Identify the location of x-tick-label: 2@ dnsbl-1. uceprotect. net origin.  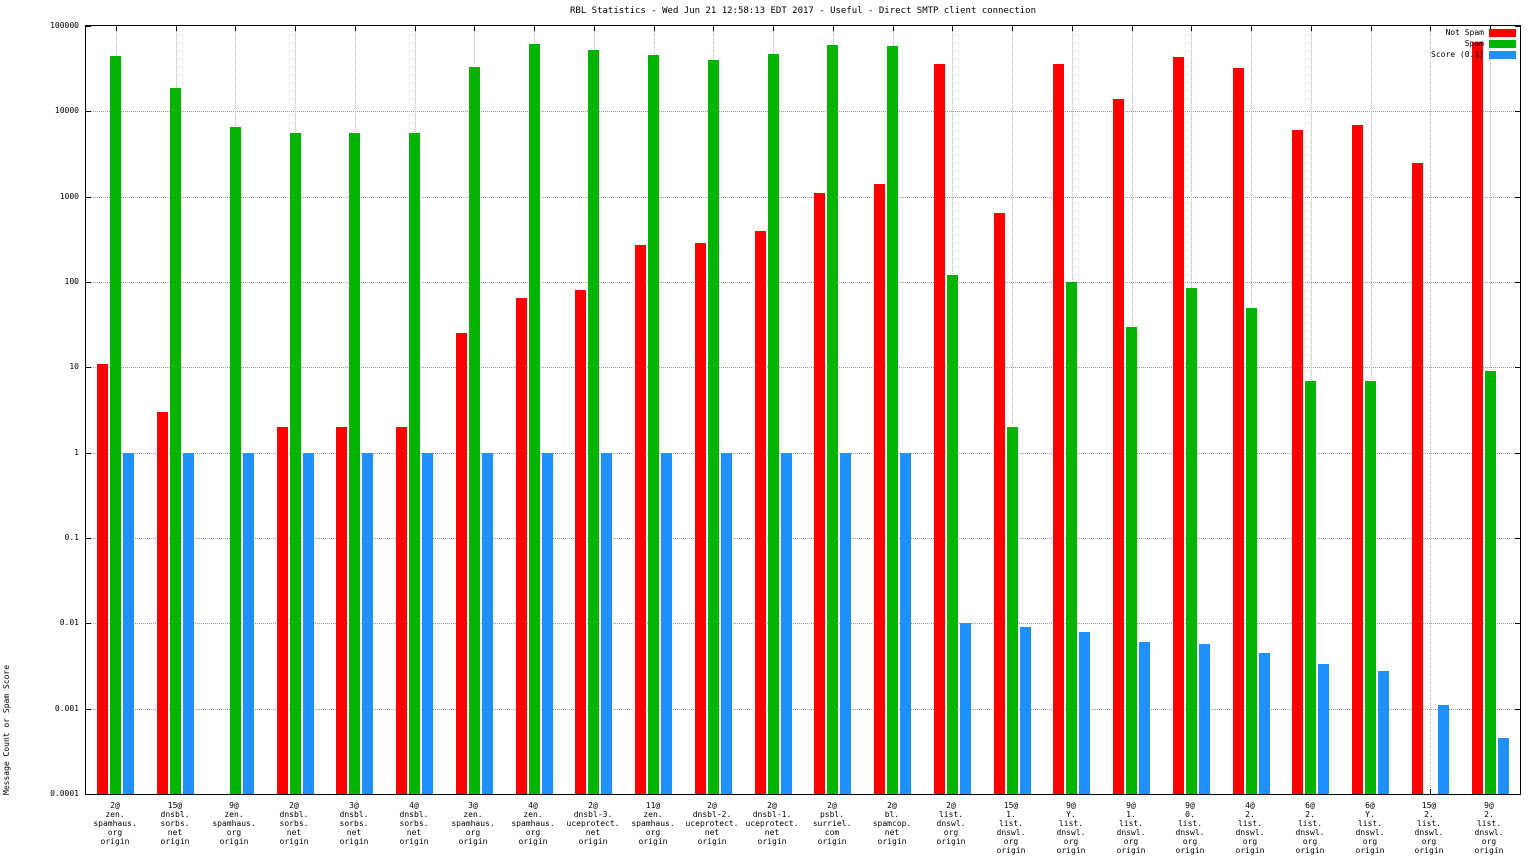
(772, 823).